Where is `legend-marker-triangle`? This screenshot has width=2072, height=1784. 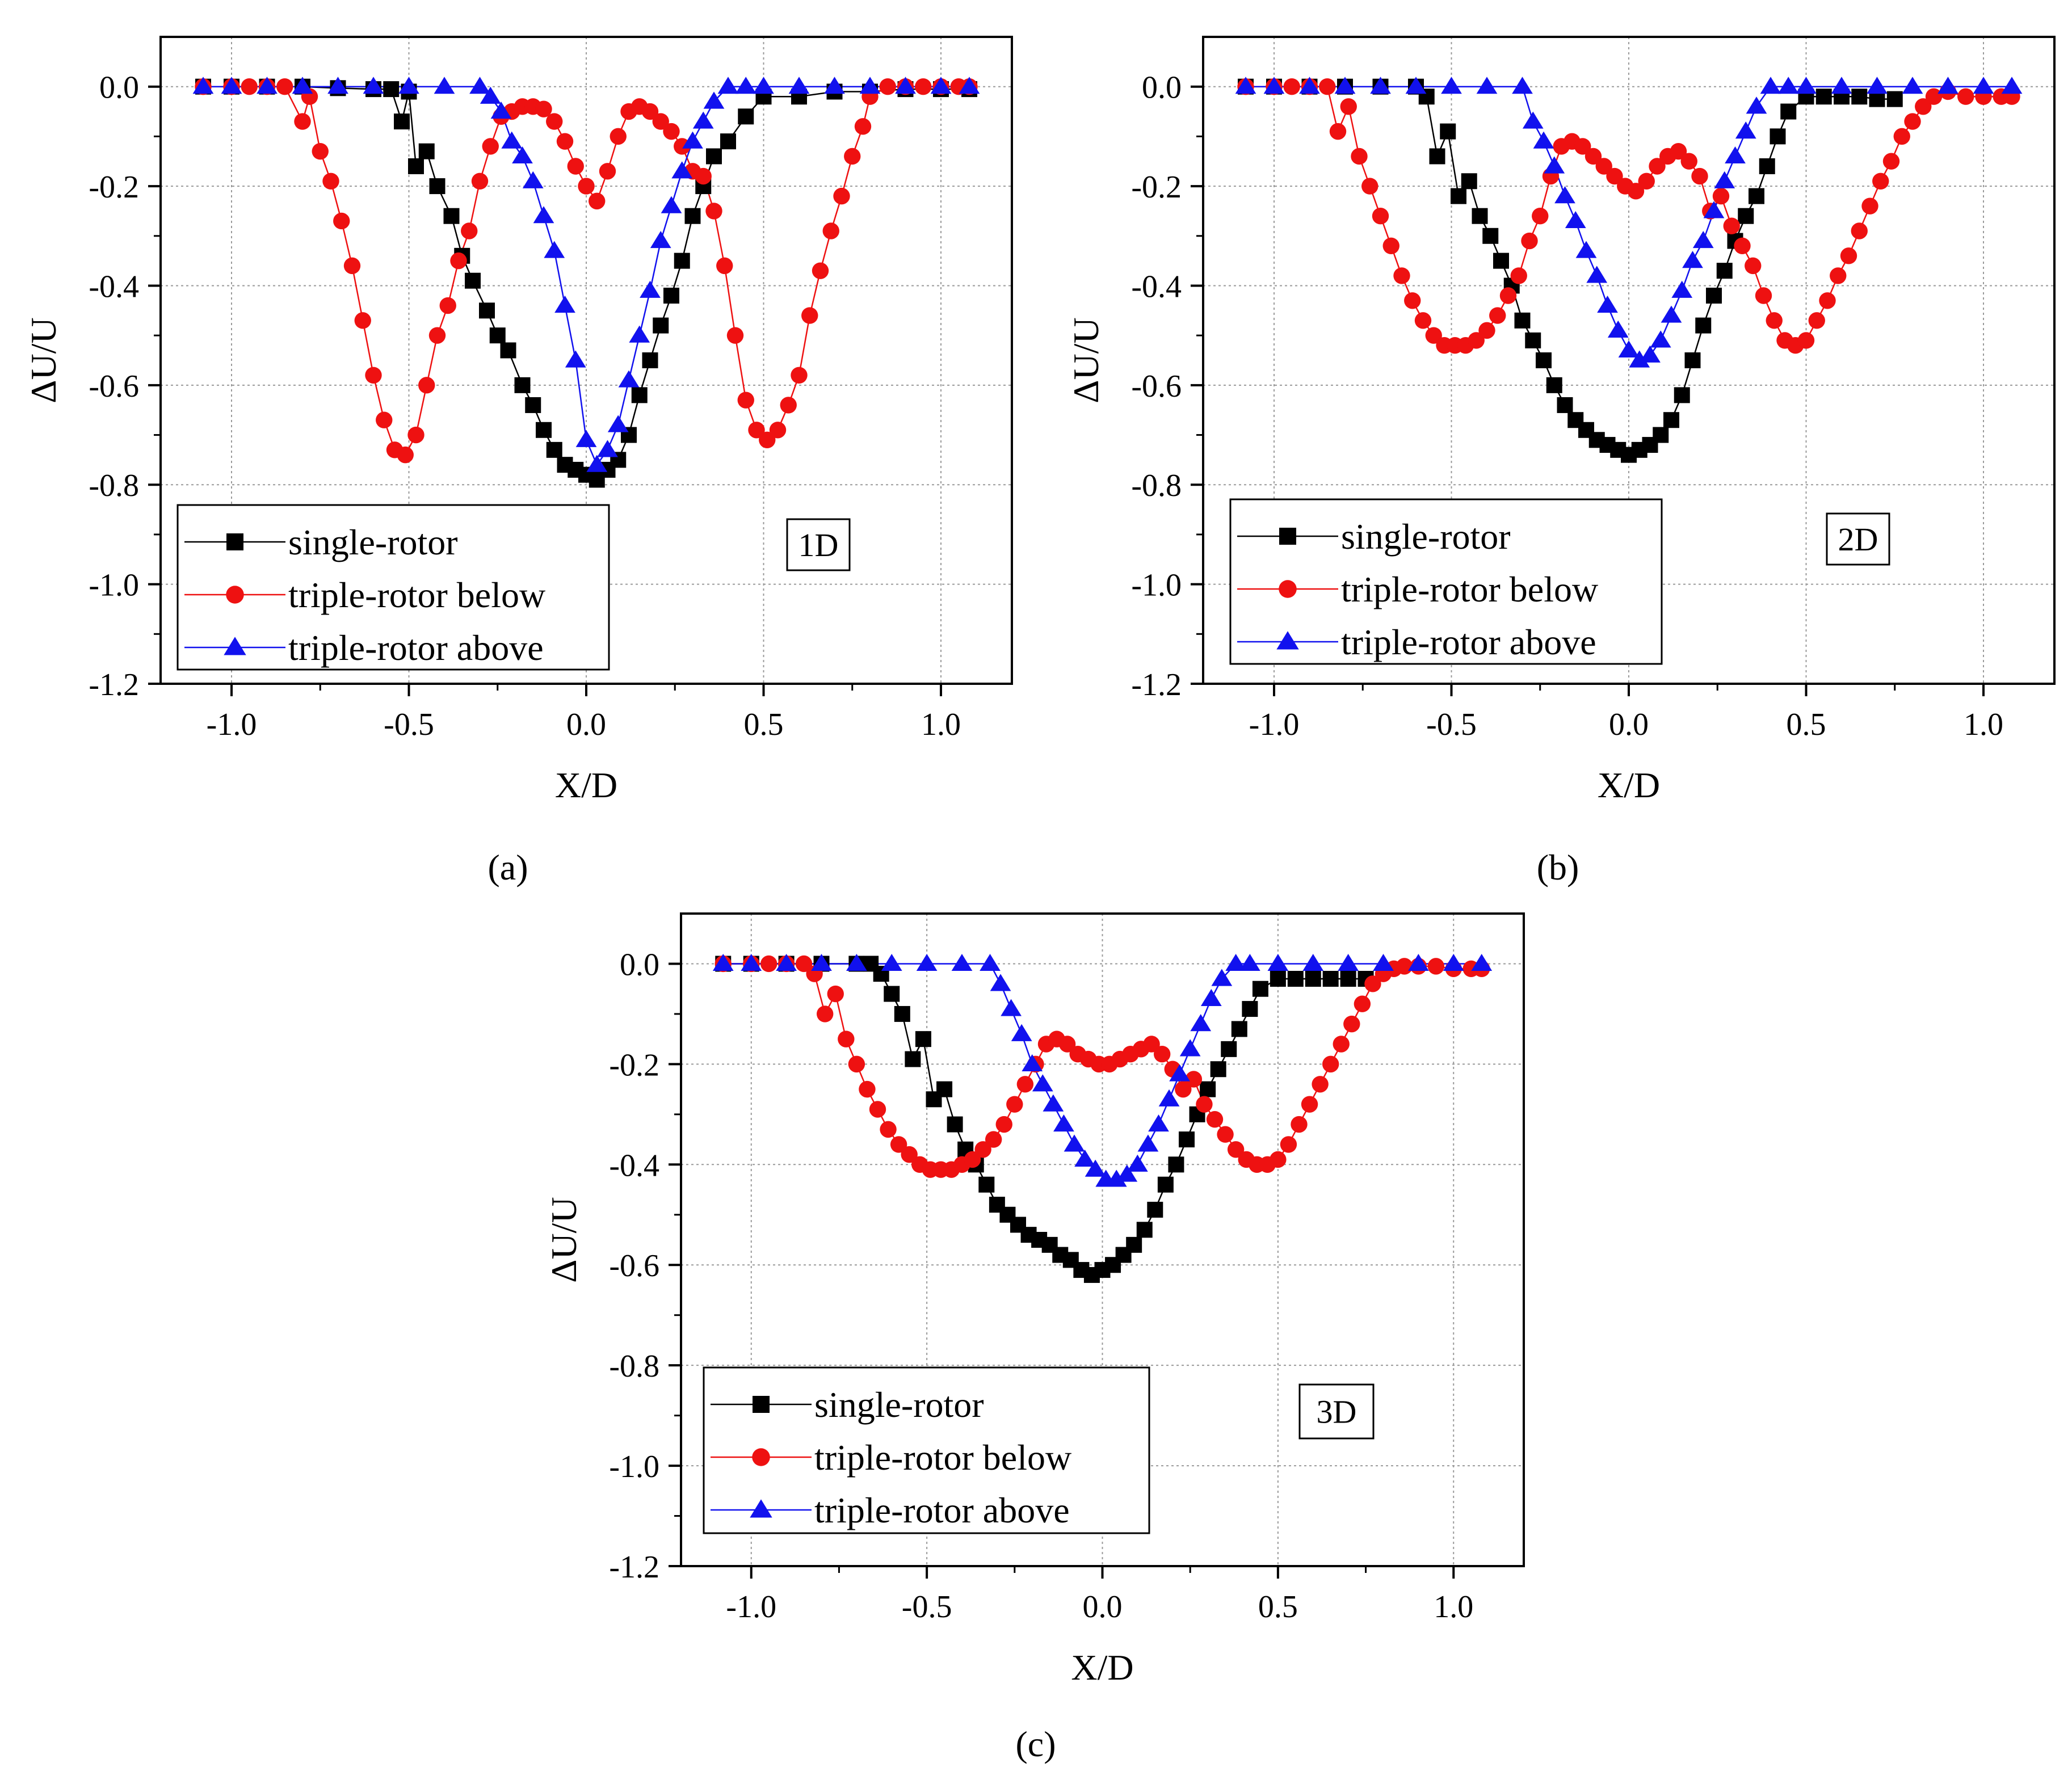 legend-marker-triangle is located at coordinates (761, 1509).